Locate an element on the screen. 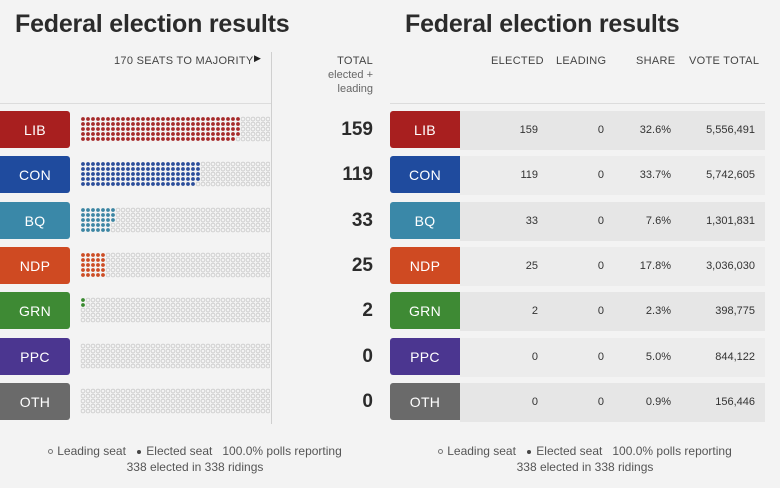 The width and height of the screenshot is (780, 488). party-tag-ppc: PPC is located at coordinates (35, 356).